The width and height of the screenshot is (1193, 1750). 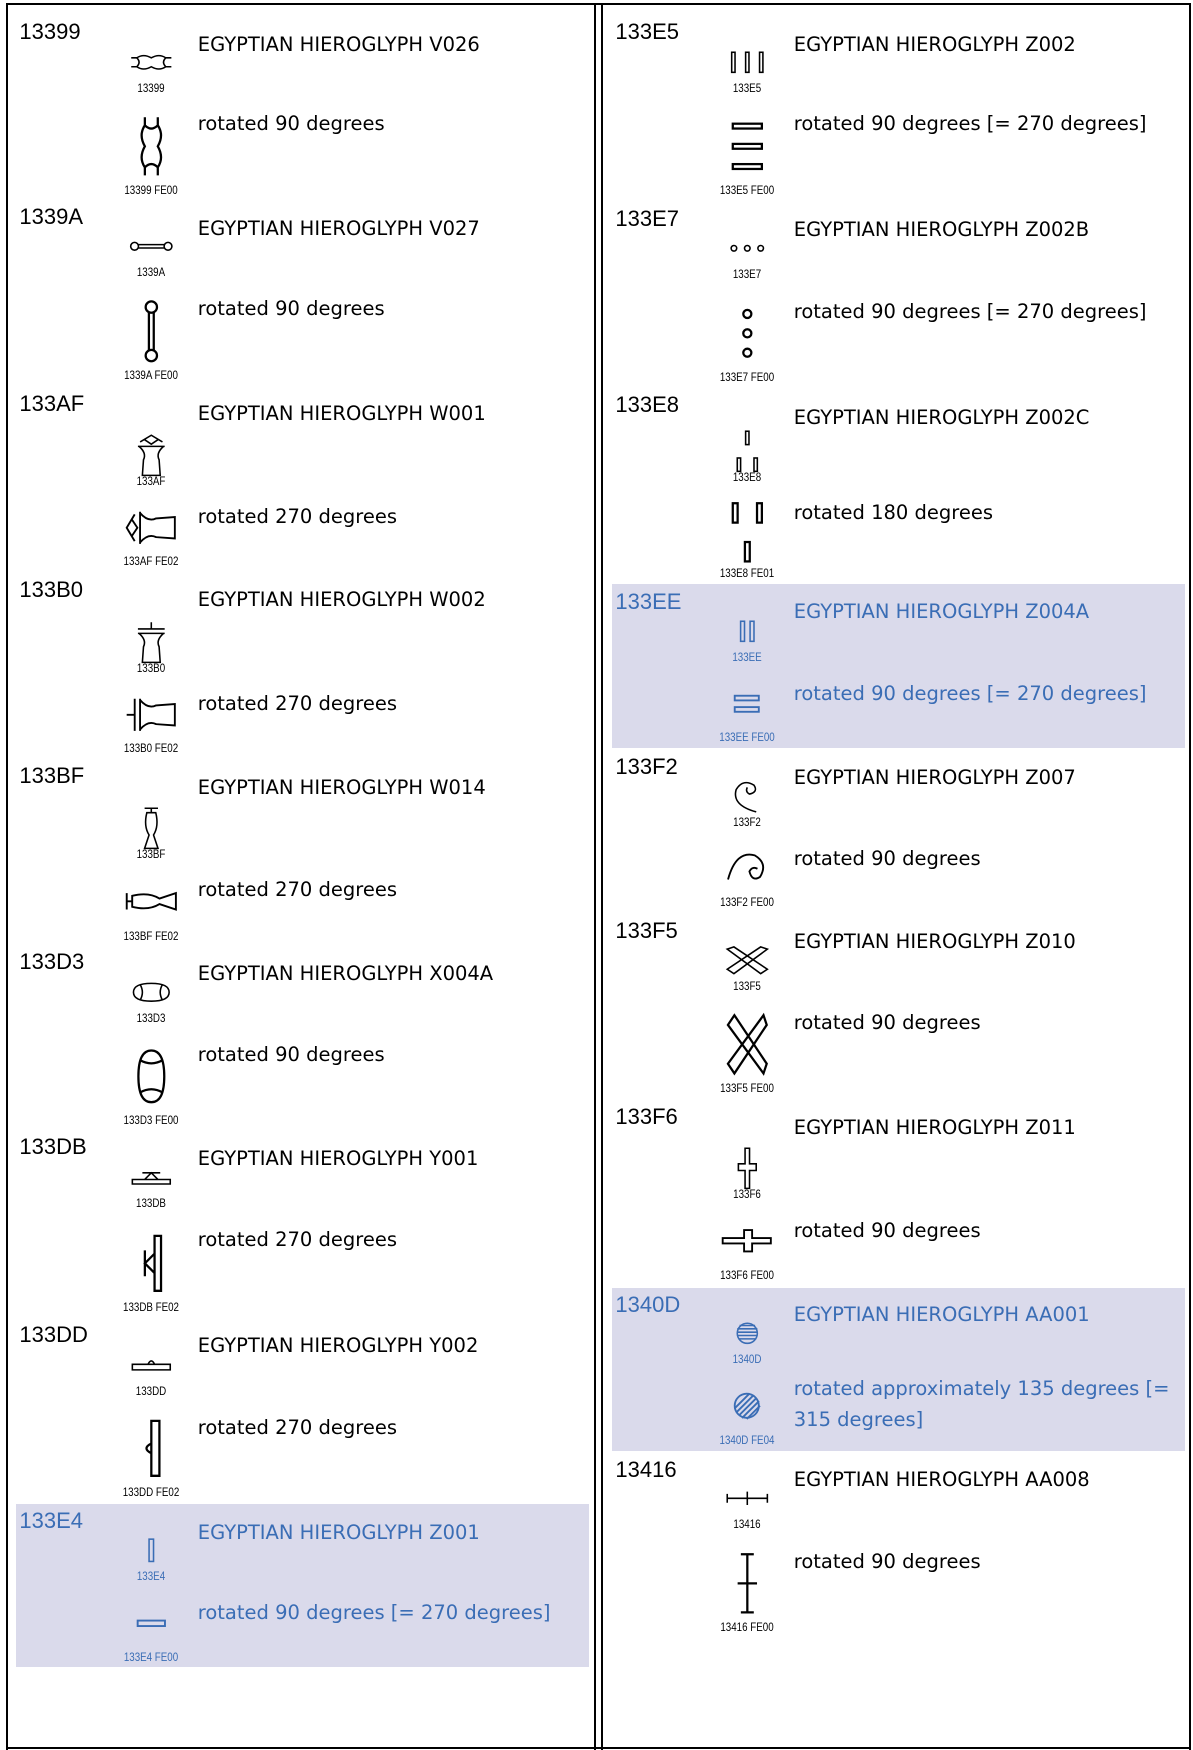 What do you see at coordinates (747, 275) in the screenshot?
I see `glyph-label: 133E7` at bounding box center [747, 275].